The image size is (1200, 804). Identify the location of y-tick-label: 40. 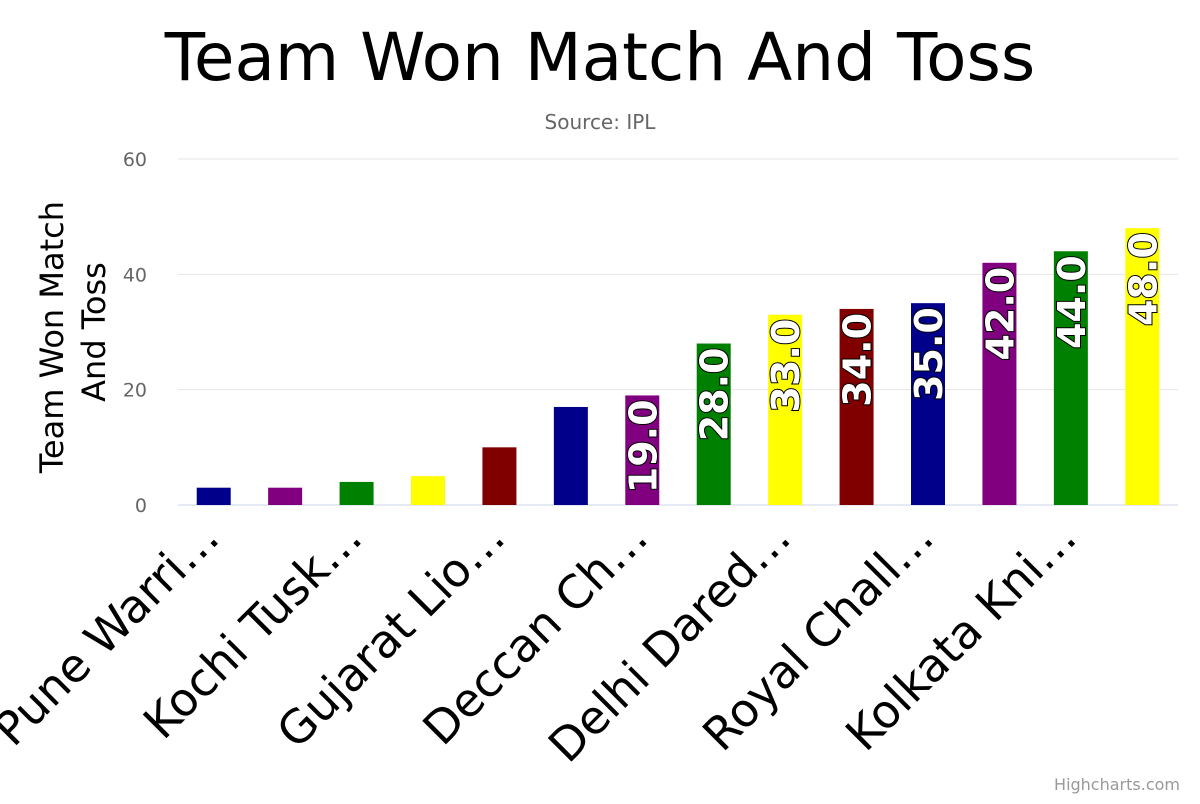
(135, 275).